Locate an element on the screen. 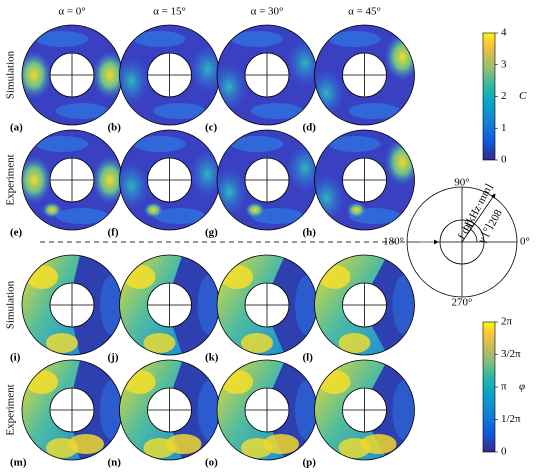 The height and width of the screenshot is (473, 550). panel-label: (n) is located at coordinates (115, 463).